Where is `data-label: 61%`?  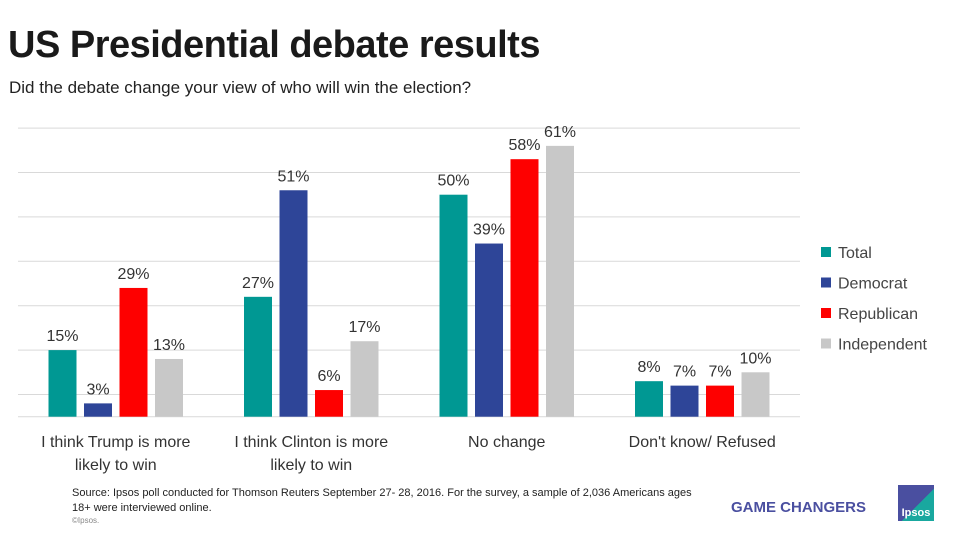 data-label: 61% is located at coordinates (560, 132).